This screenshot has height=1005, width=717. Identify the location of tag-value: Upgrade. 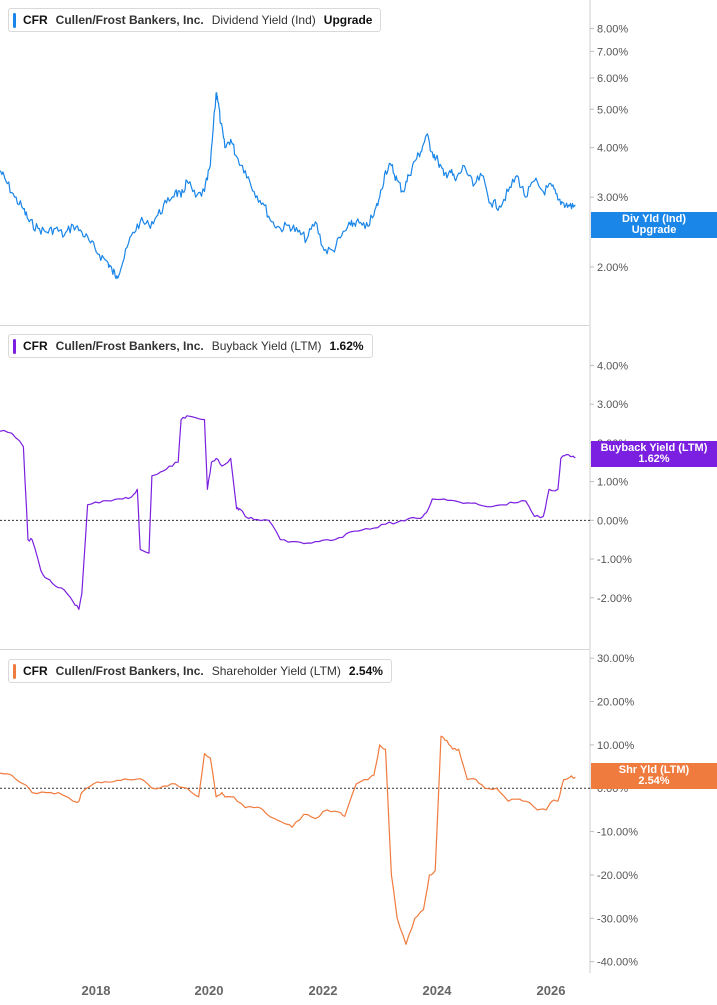
(654, 230).